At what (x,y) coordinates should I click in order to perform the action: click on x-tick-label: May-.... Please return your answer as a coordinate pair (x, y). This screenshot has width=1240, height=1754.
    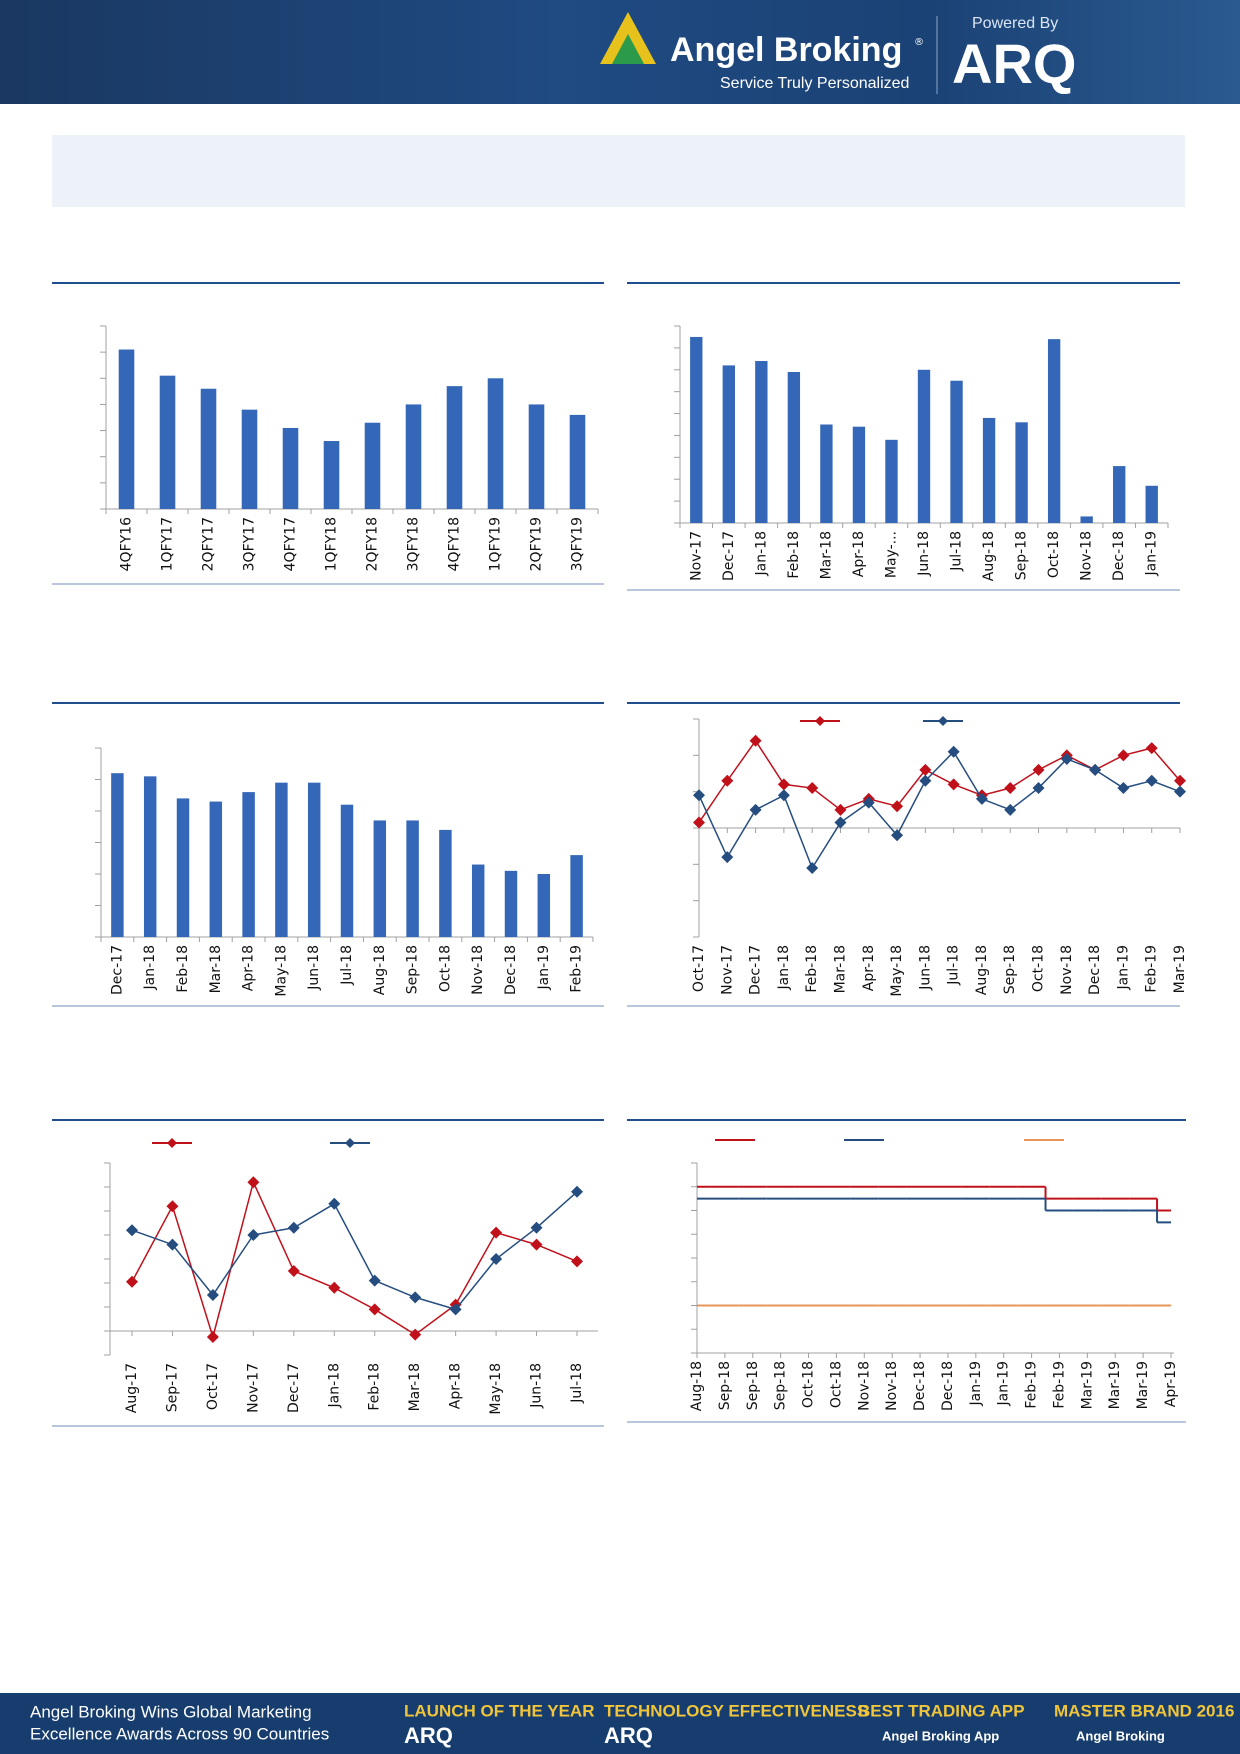
    Looking at the image, I should click on (891, 554).